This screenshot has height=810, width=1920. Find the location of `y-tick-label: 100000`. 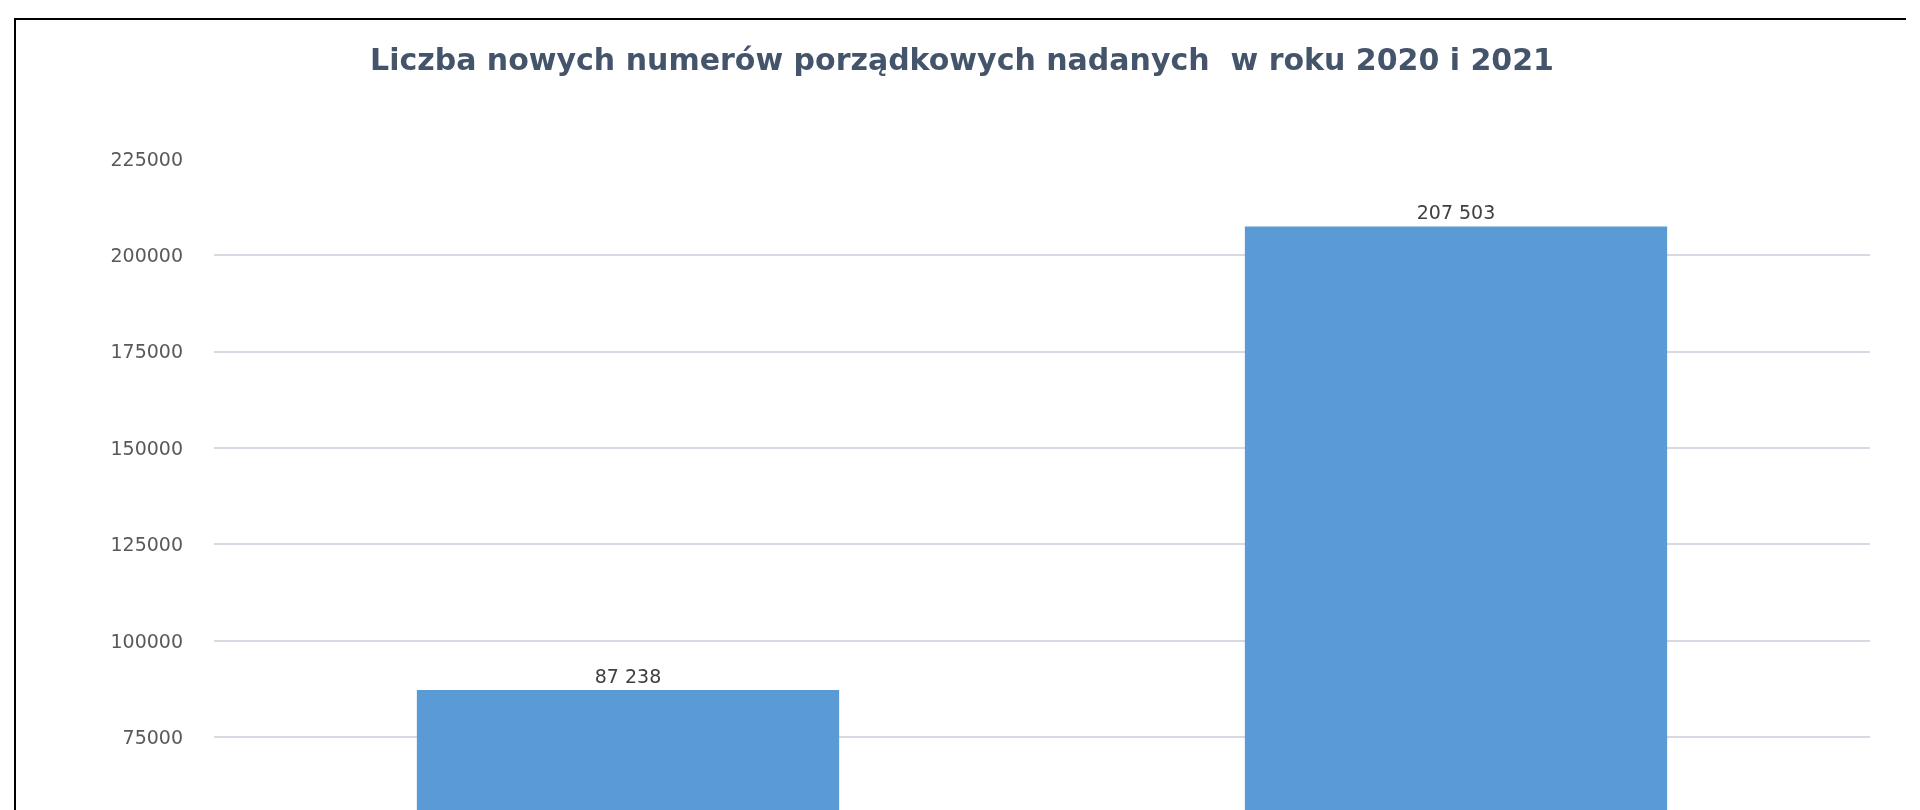

y-tick-label: 100000 is located at coordinates (146, 640).